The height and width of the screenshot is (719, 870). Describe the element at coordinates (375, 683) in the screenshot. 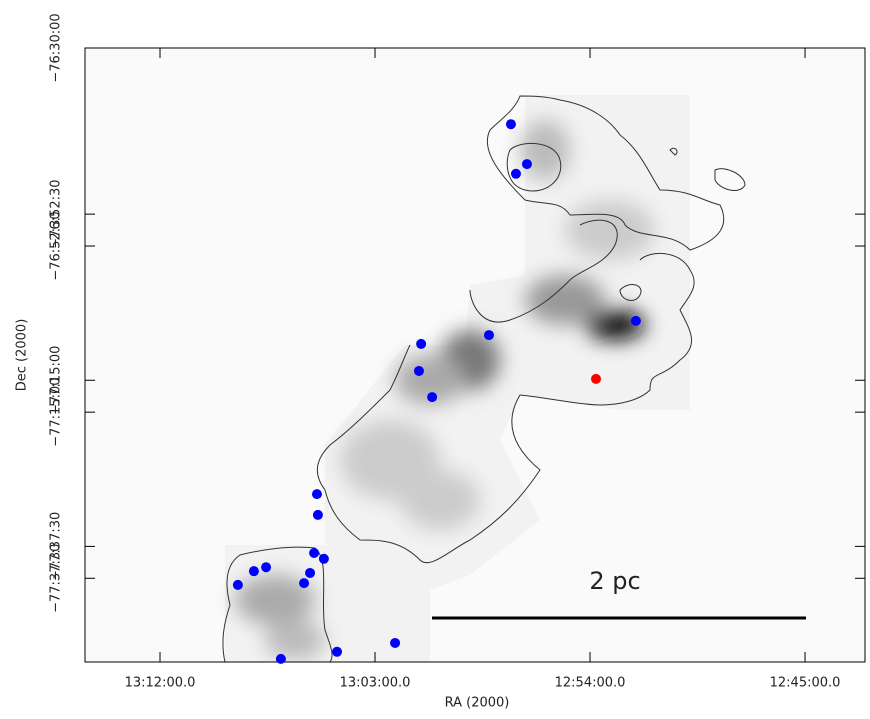

I see `x-tick-label: 13:03:00.0` at that location.